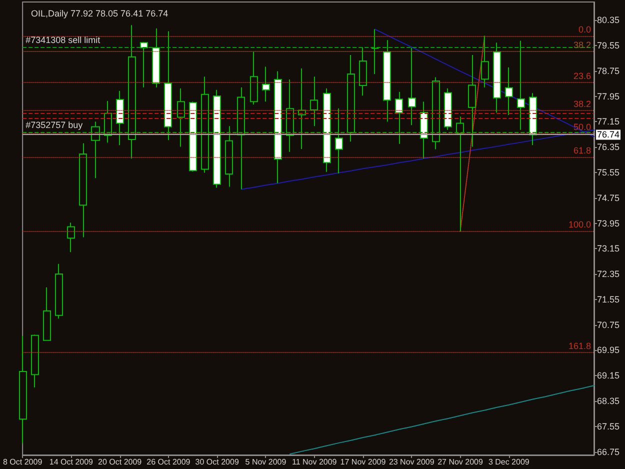 The height and width of the screenshot is (469, 625). What do you see at coordinates (315, 462) in the screenshot?
I see `x-tick-label: 11 Nov 2009` at bounding box center [315, 462].